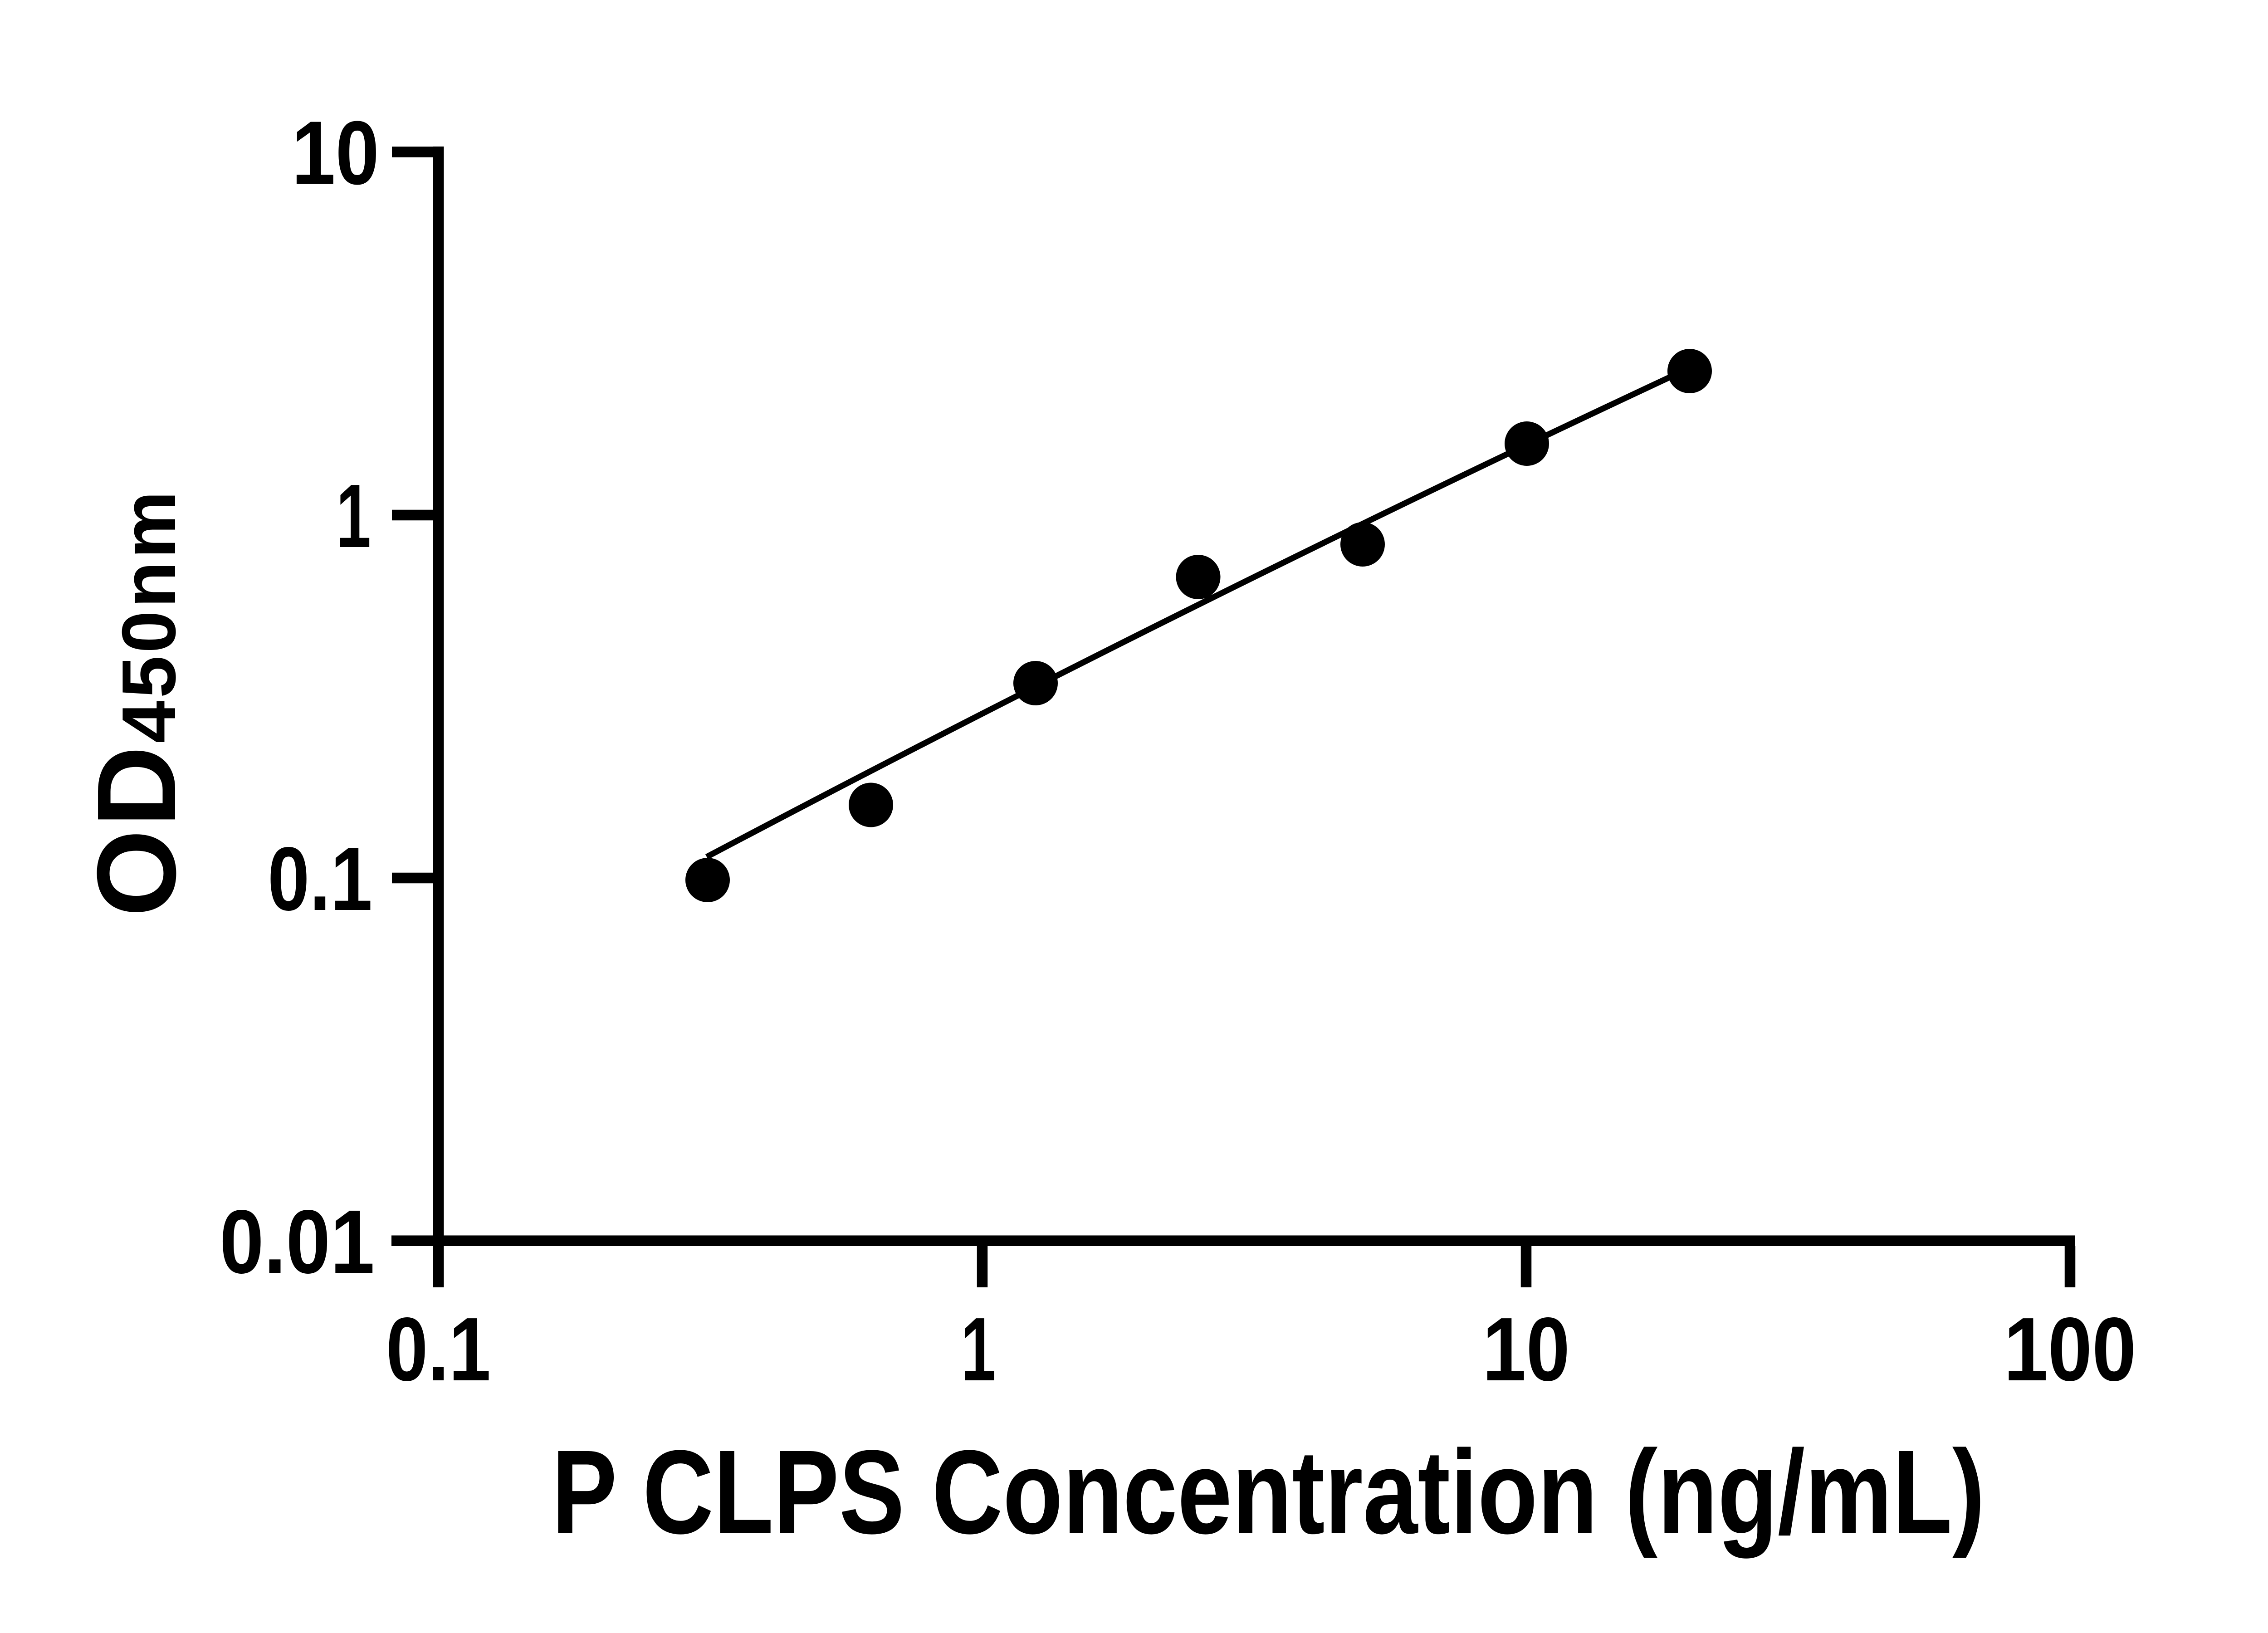 The image size is (2268, 1633). I want to click on svg-text: 0.01, so click(298, 1242).